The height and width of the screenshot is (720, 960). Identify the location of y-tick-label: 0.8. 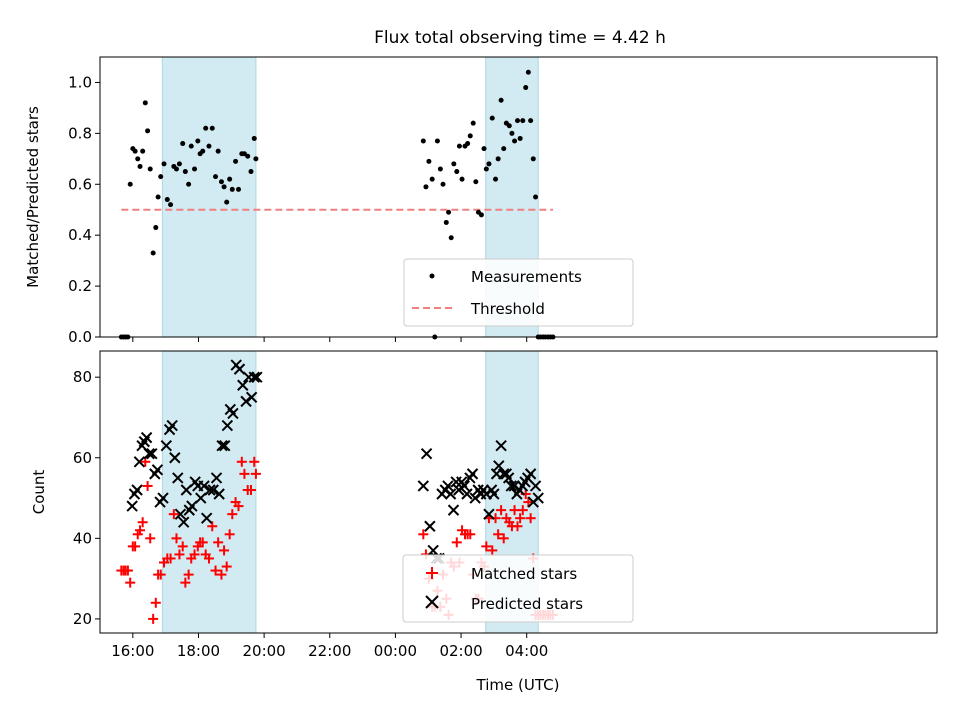
(80, 133).